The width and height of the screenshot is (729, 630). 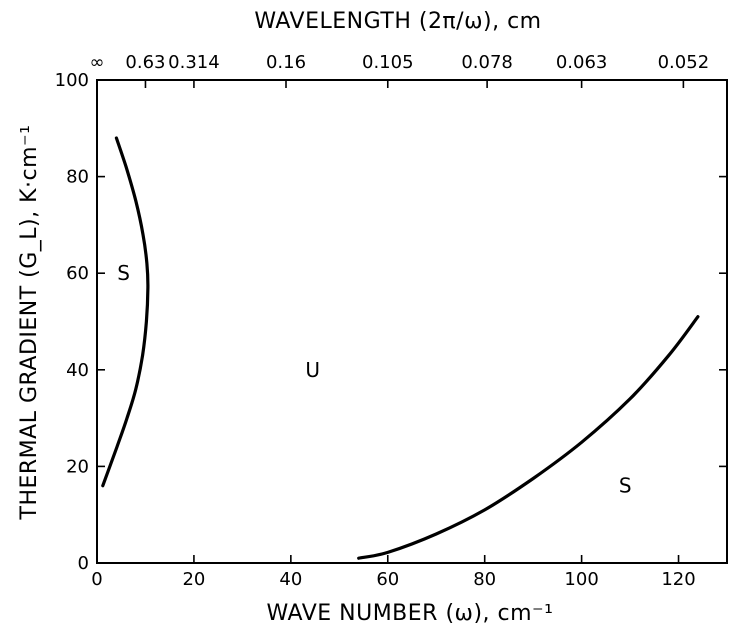 What do you see at coordinates (193, 579) in the screenshot?
I see `x-tick-label: 20` at bounding box center [193, 579].